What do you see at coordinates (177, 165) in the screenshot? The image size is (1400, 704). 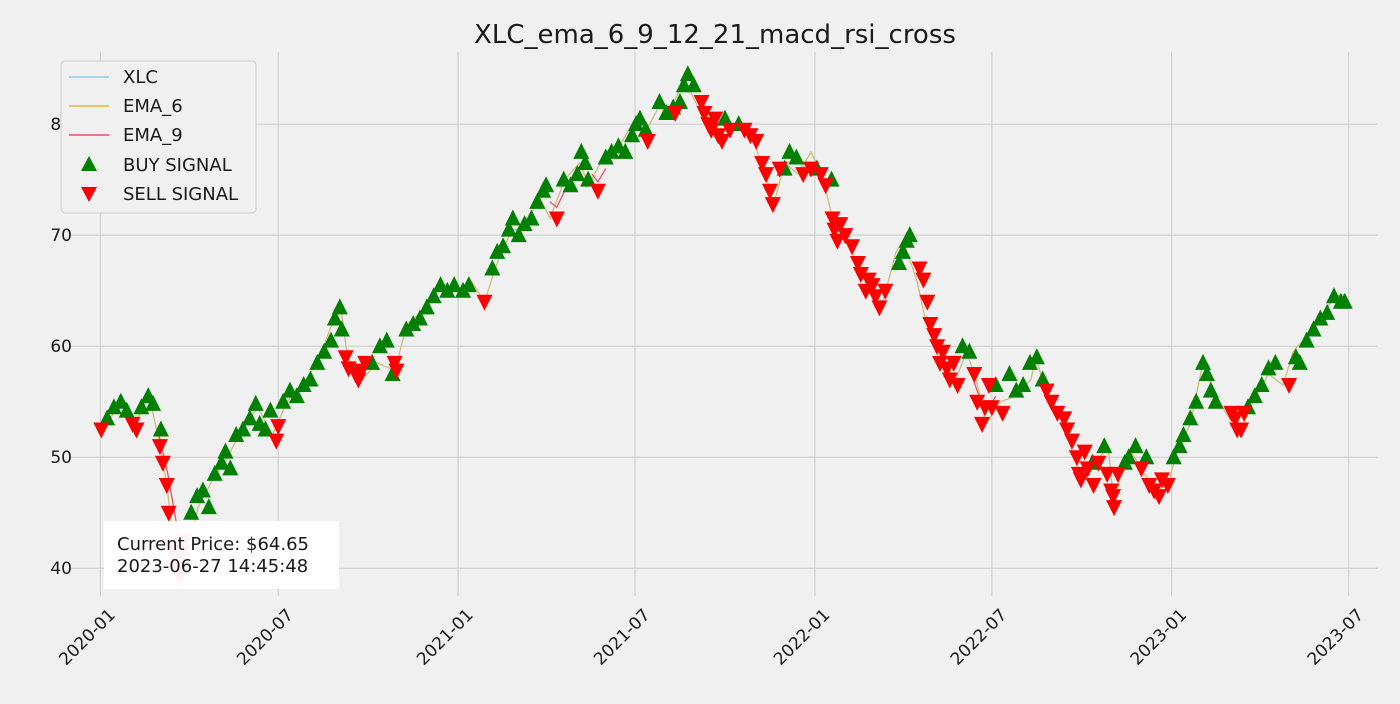 I see `legend-label-buy: BUY SIGNAL` at bounding box center [177, 165].